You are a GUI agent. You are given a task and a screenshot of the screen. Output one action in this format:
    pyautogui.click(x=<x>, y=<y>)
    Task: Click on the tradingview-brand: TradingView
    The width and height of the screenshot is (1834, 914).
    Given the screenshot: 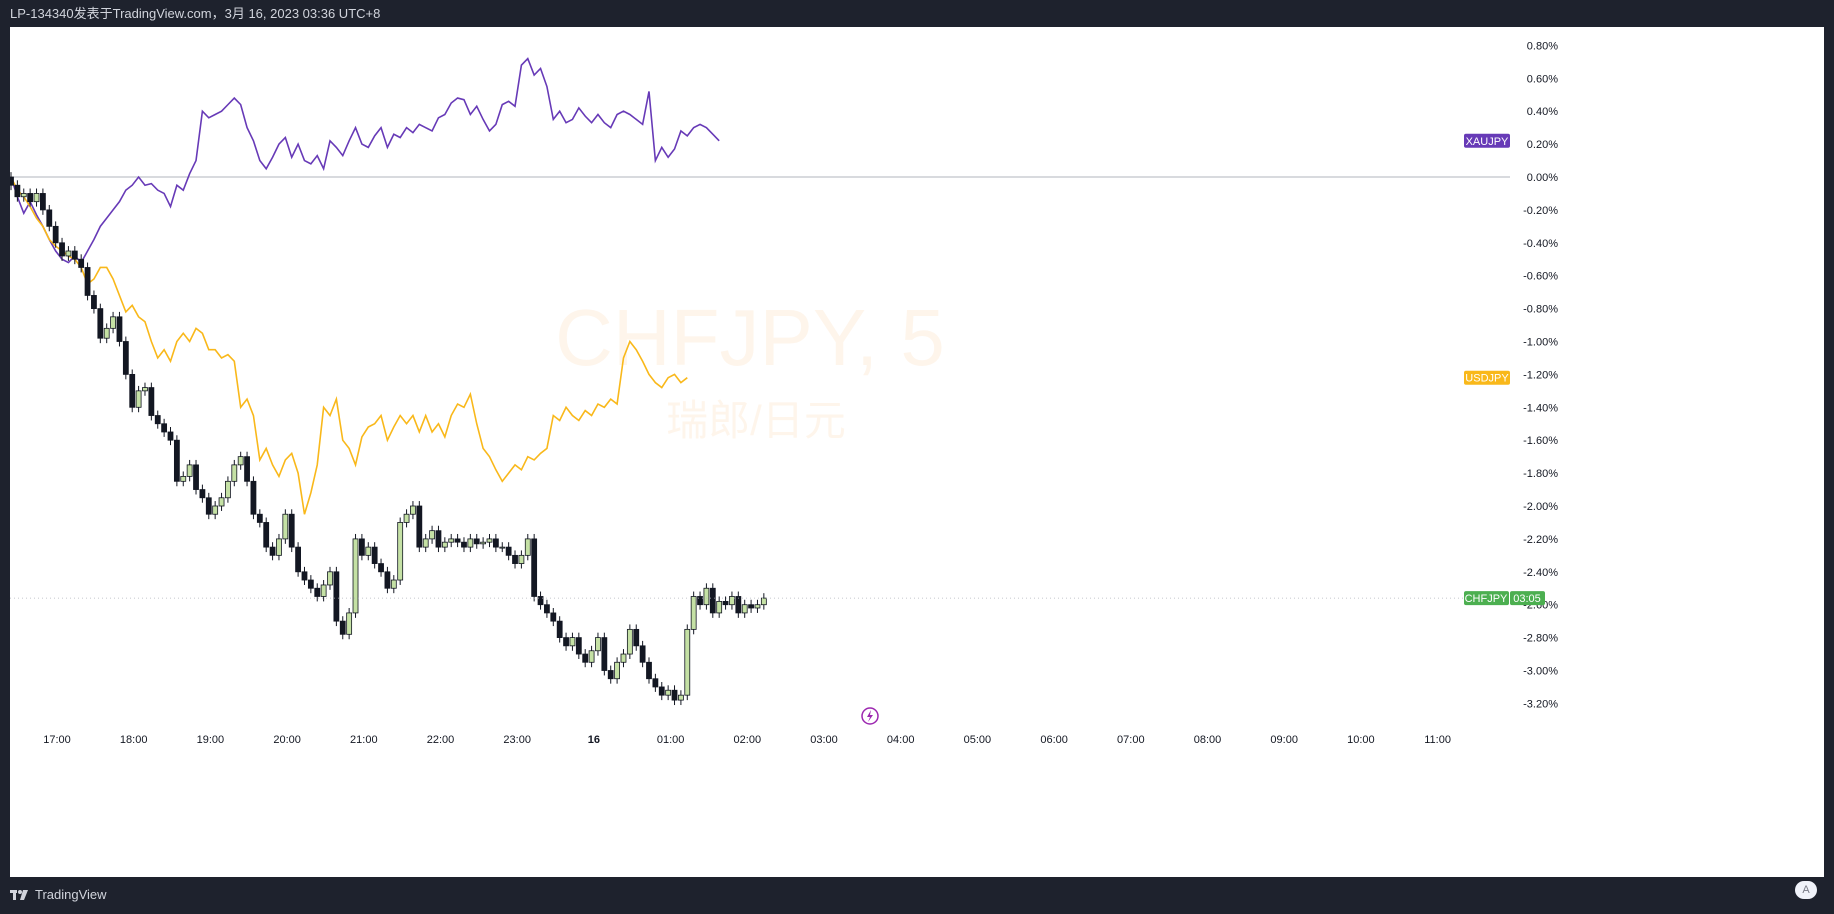 What is the action you would take?
    pyautogui.click(x=58, y=894)
    